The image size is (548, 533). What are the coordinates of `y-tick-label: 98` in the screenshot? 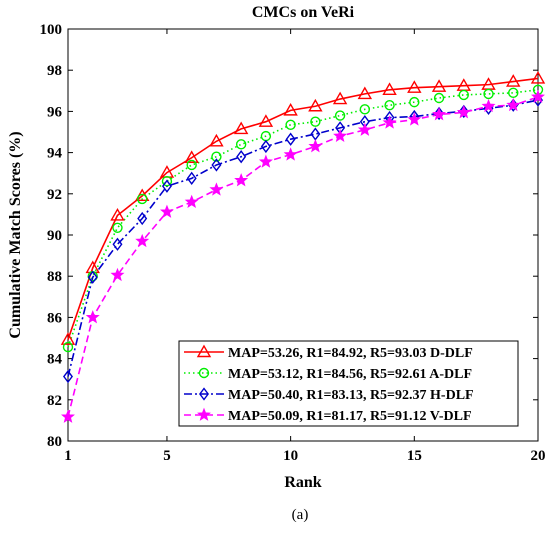 It's located at (54, 71).